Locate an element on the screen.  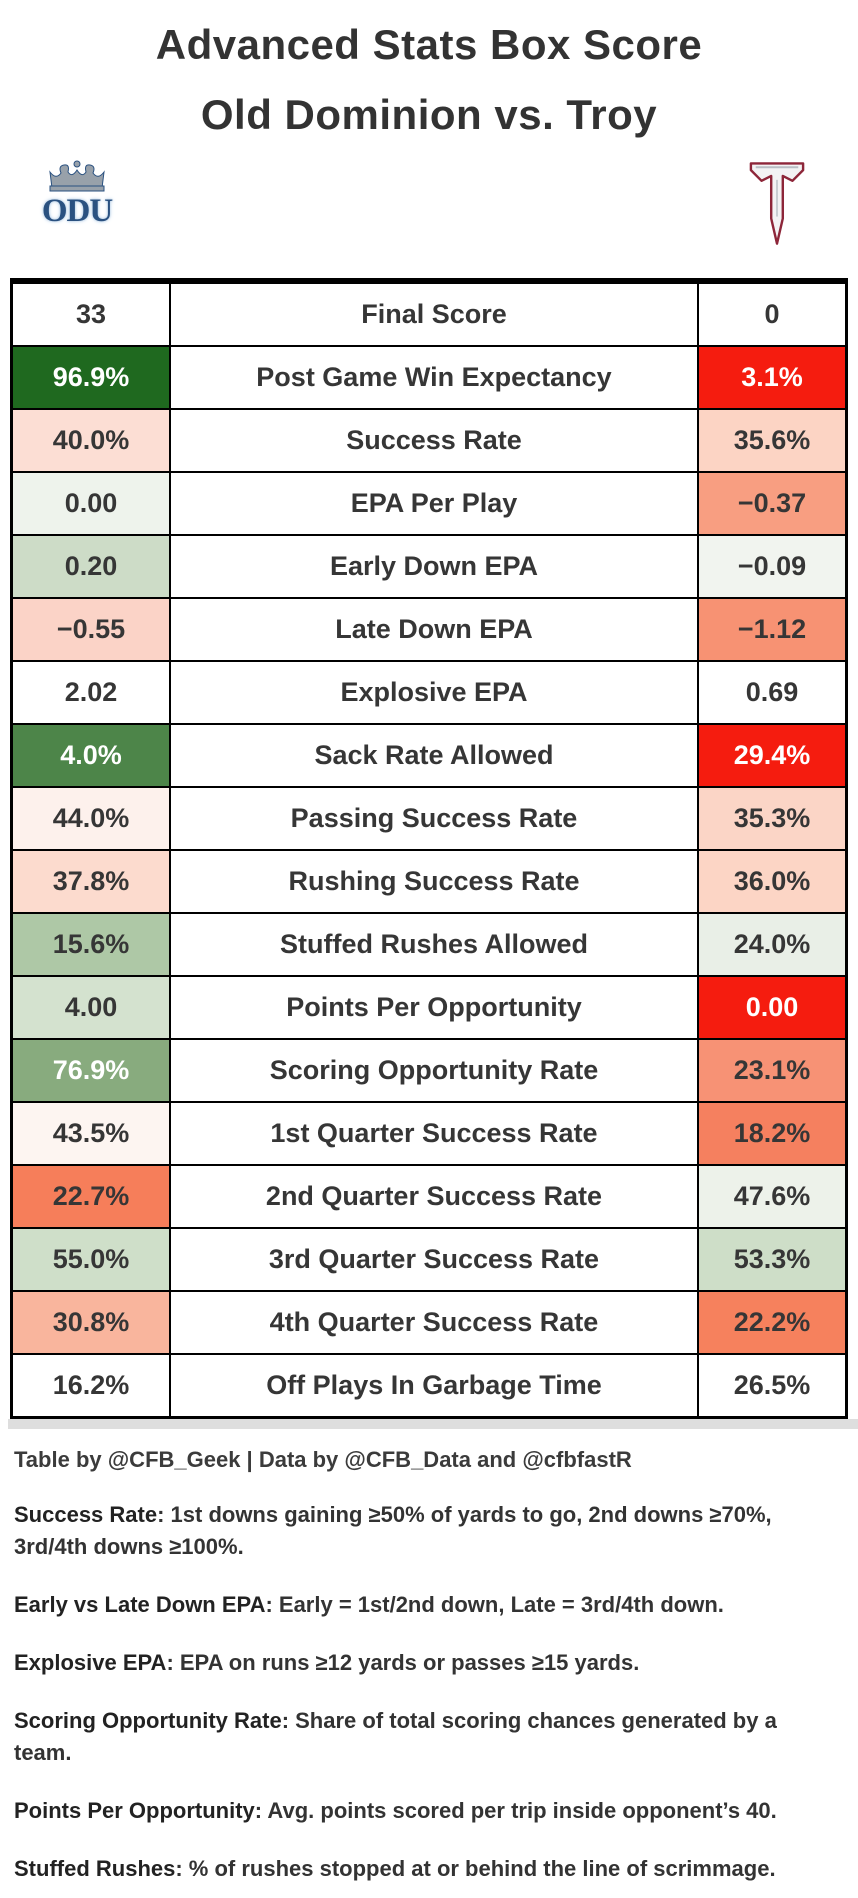
troy-value-cell: 47.6% is located at coordinates (772, 1197).